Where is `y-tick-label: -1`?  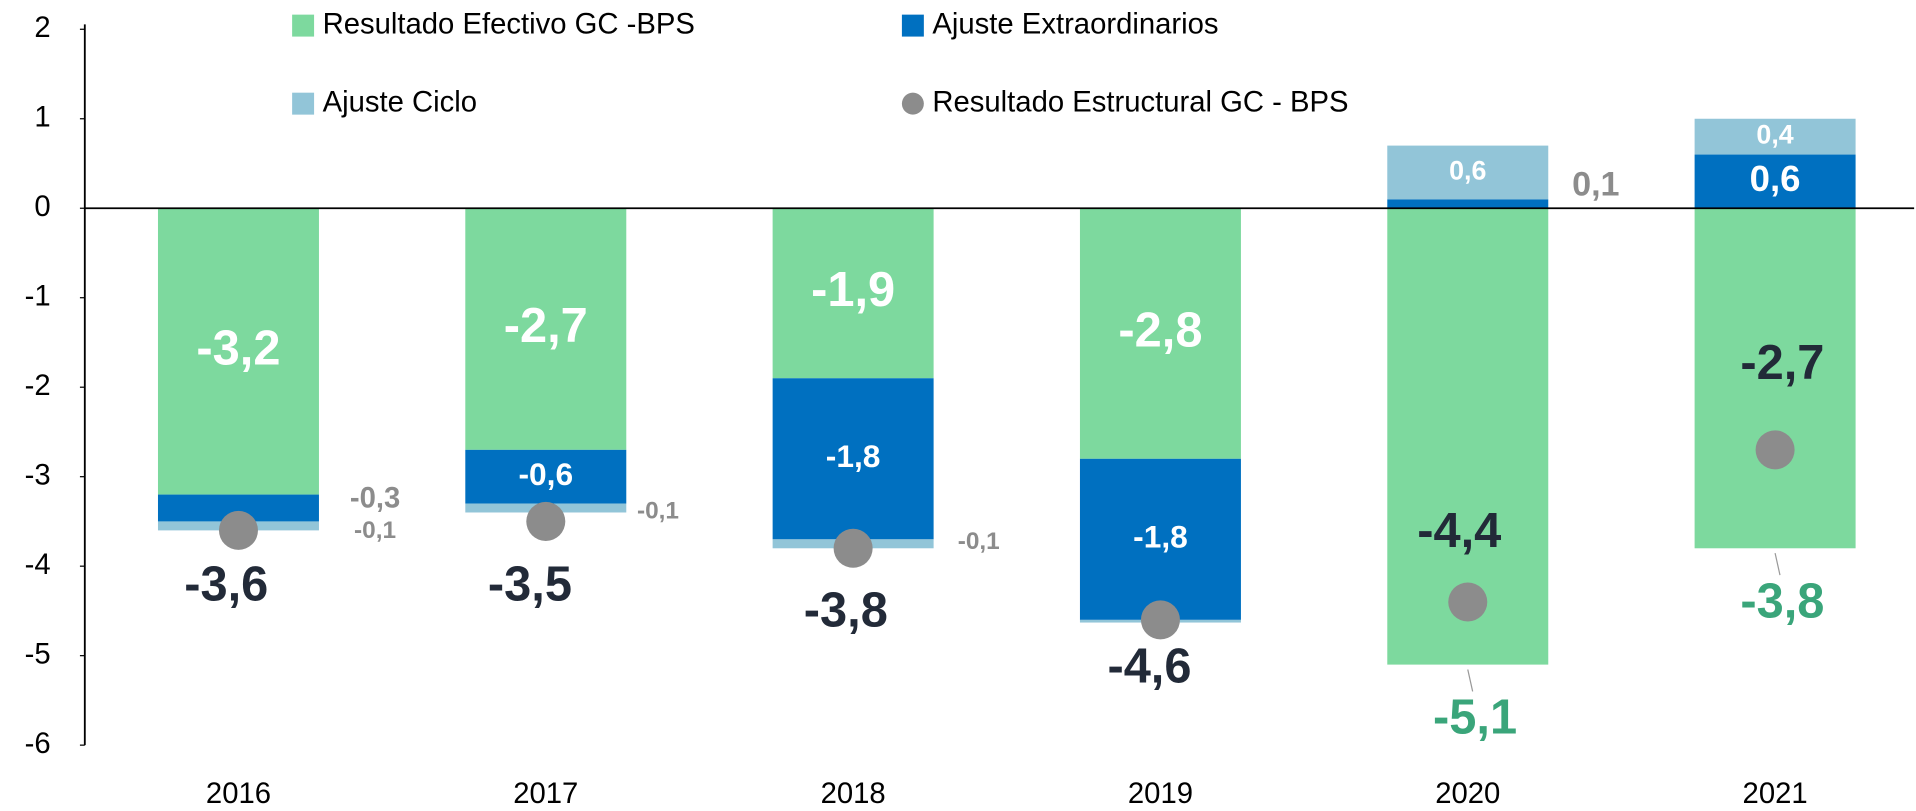
y-tick-label: -1 is located at coordinates (38, 296).